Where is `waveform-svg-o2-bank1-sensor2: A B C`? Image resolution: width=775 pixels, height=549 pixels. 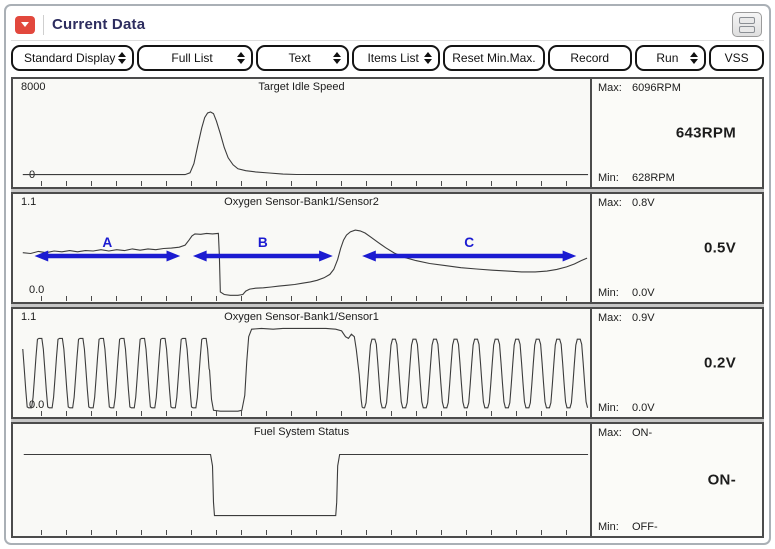 waveform-svg-o2-bank1-sensor2: A B C is located at coordinates (301, 248).